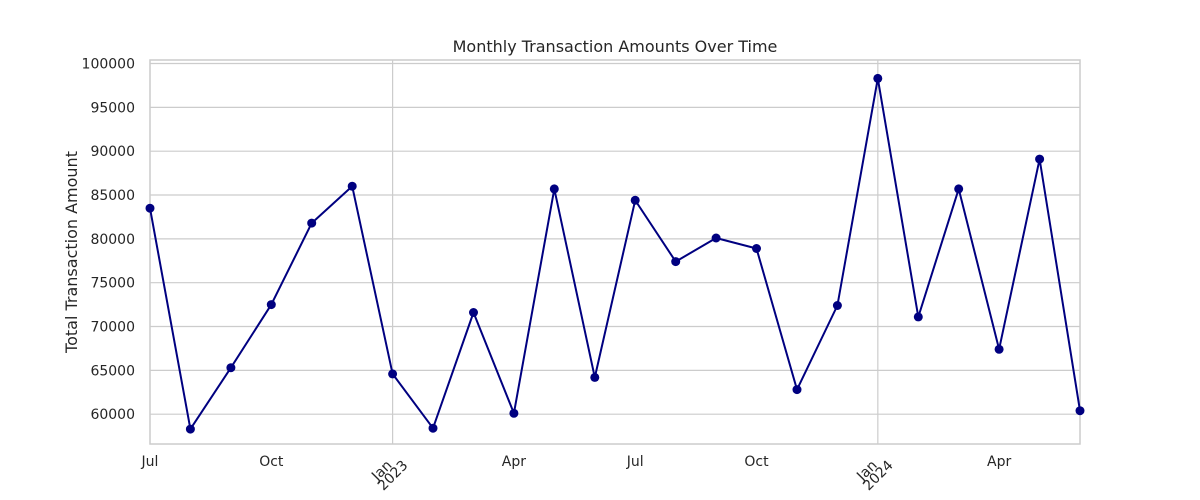  I want to click on y-tick-label: 80000, so click(112, 240).